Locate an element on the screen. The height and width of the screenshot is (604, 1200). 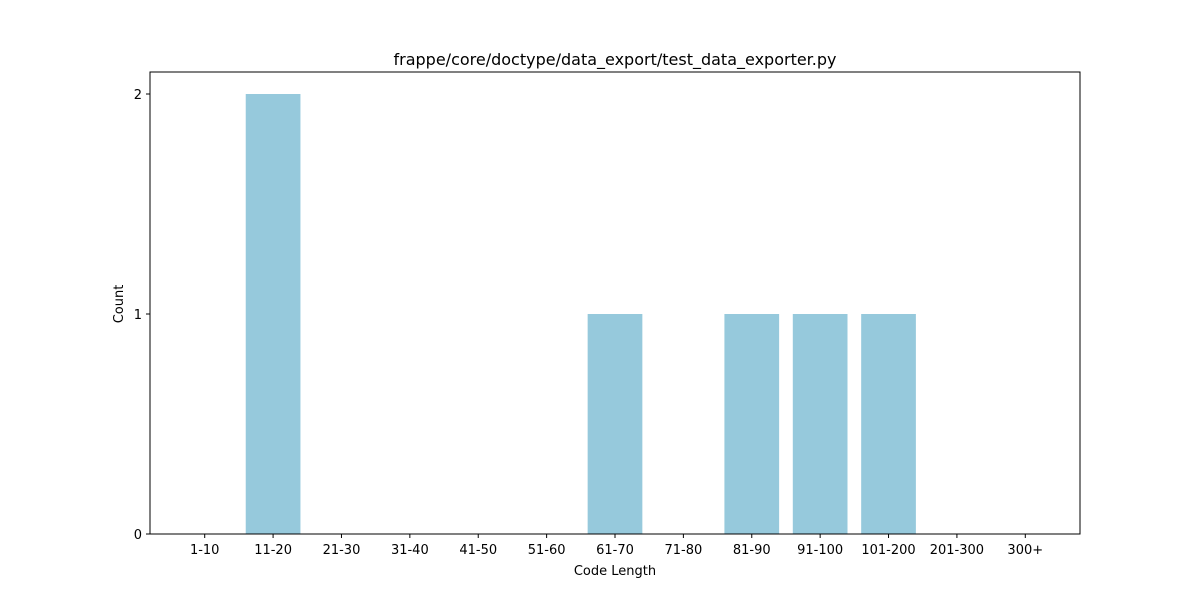
x-tick-label: 11-20 is located at coordinates (273, 550).